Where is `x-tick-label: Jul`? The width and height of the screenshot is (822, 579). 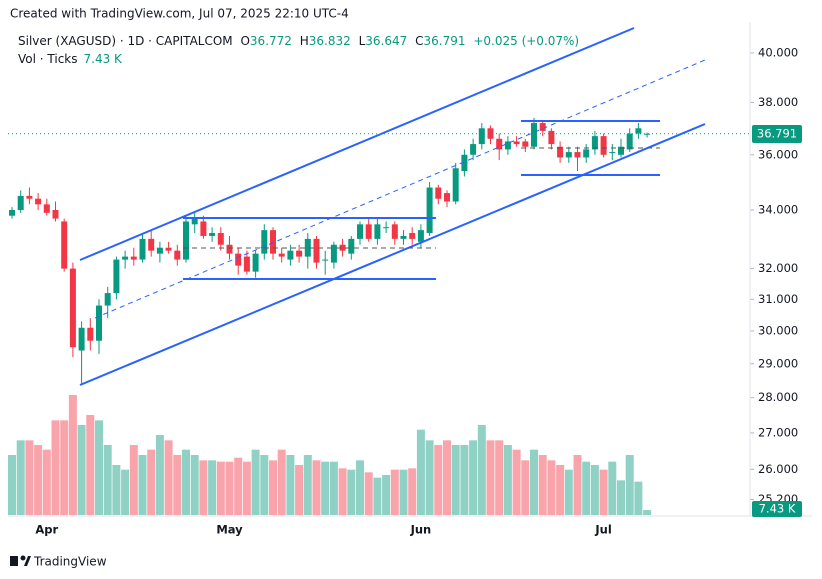
x-tick-label: Jul is located at coordinates (602, 530).